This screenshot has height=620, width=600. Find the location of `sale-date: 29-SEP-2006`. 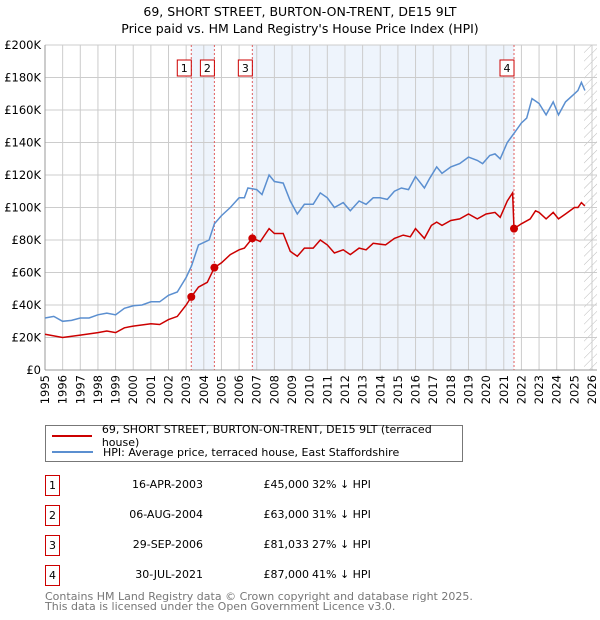

sale-date: 29-SEP-2006 is located at coordinates (167, 544).